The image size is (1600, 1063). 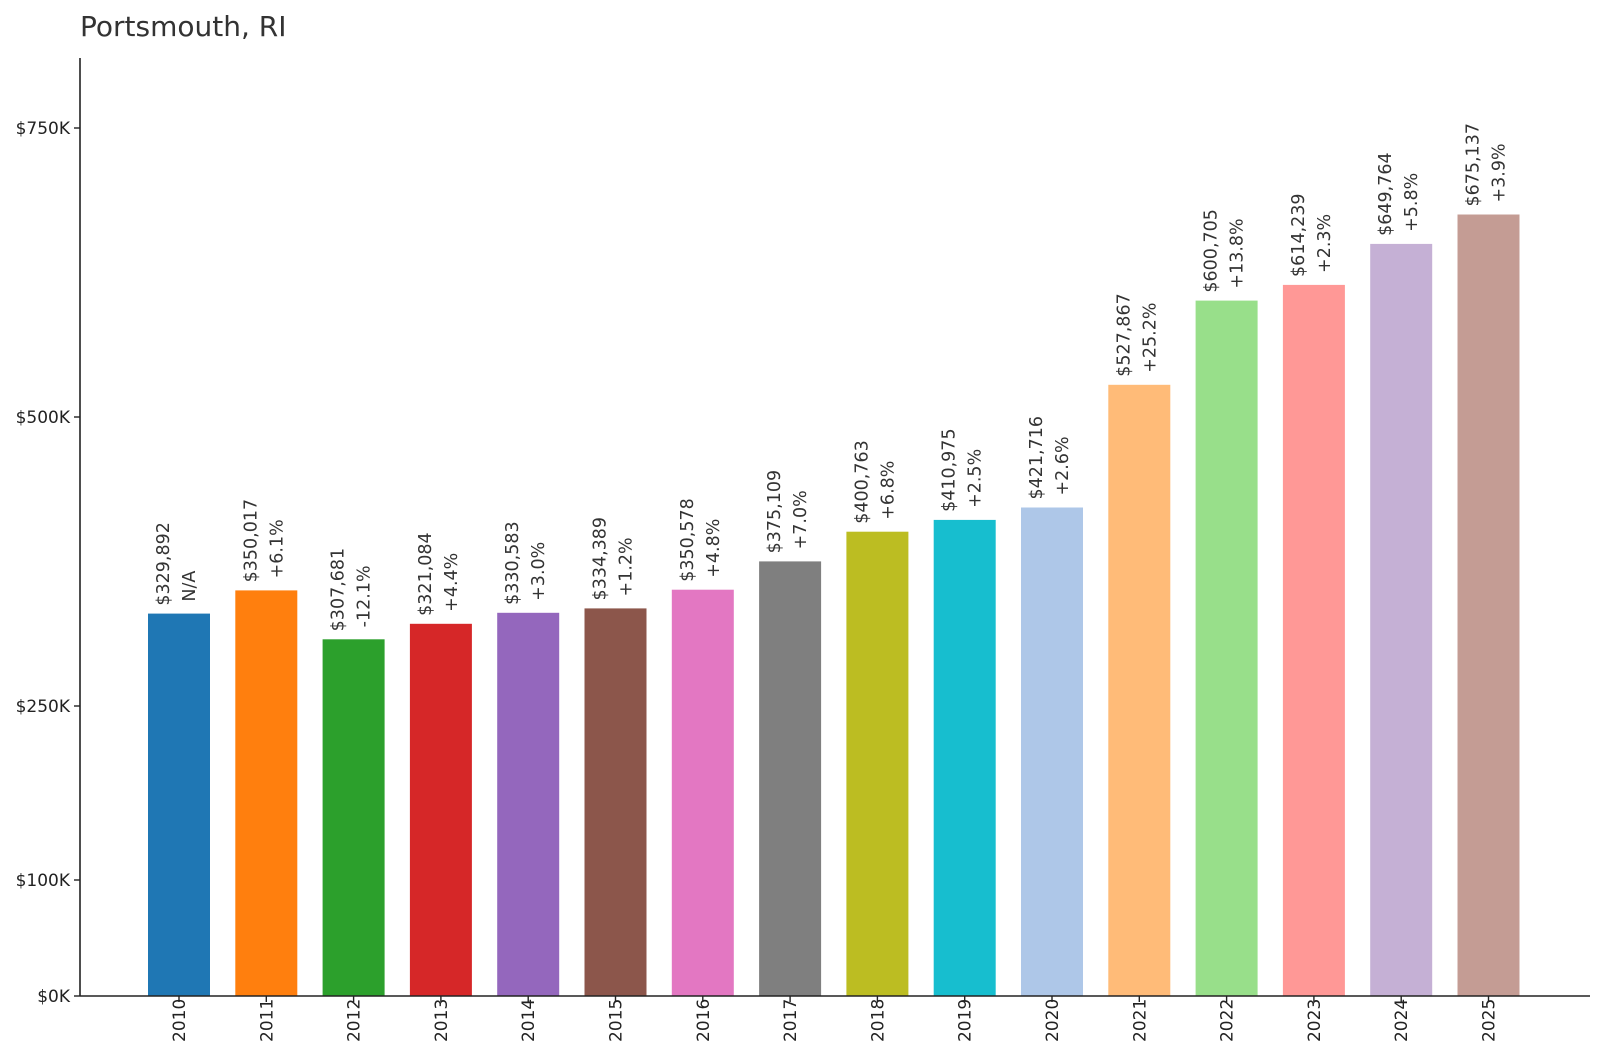 I want to click on y-tick-label: $250K, so click(x=43, y=707).